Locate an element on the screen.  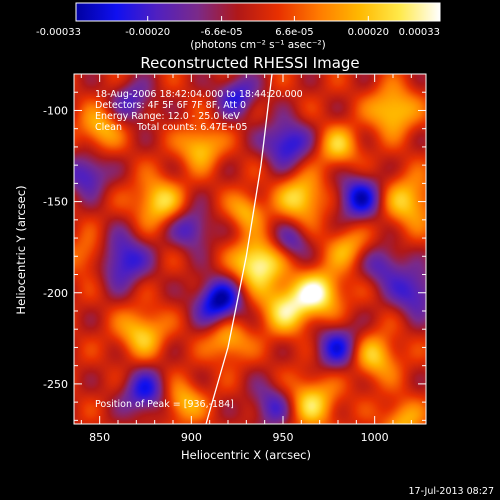
info-line-energy: Energy Range: 12.0 - 25.0 keV is located at coordinates (167, 116).